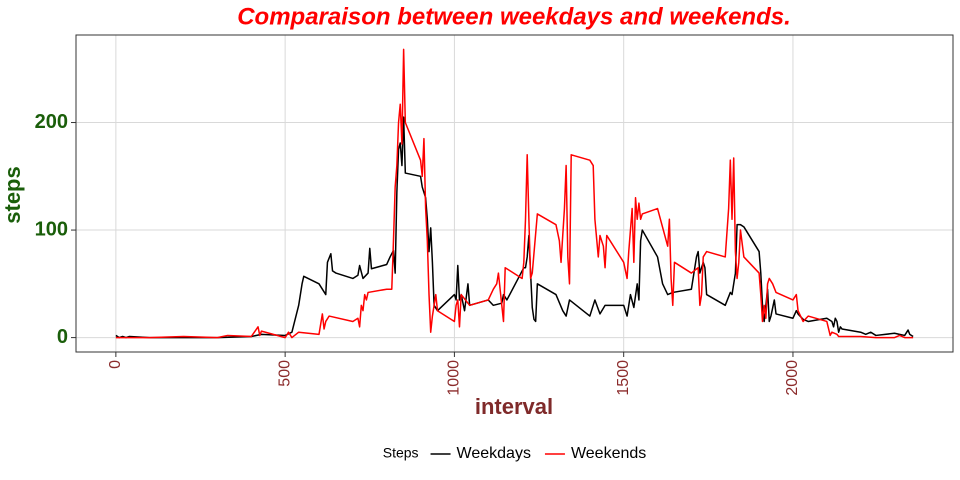 This screenshot has height=480, width=960. What do you see at coordinates (12, 194) in the screenshot?
I see `y-axis-title: steps` at bounding box center [12, 194].